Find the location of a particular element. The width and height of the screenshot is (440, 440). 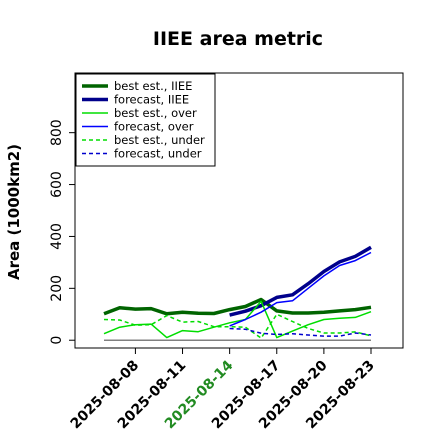

chart-title: IIEE area metric is located at coordinates (238, 39).